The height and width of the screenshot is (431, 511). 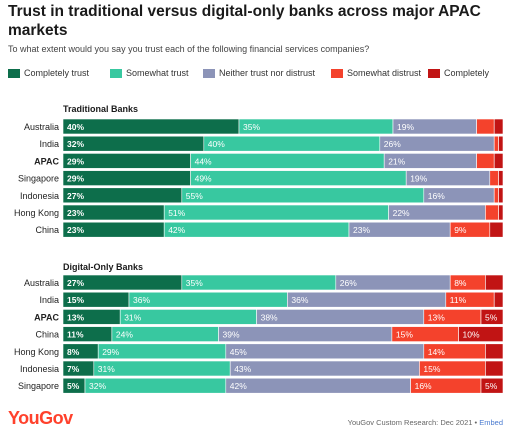 I want to click on legend-item-completely-distrust: Completely, so click(x=458, y=73).